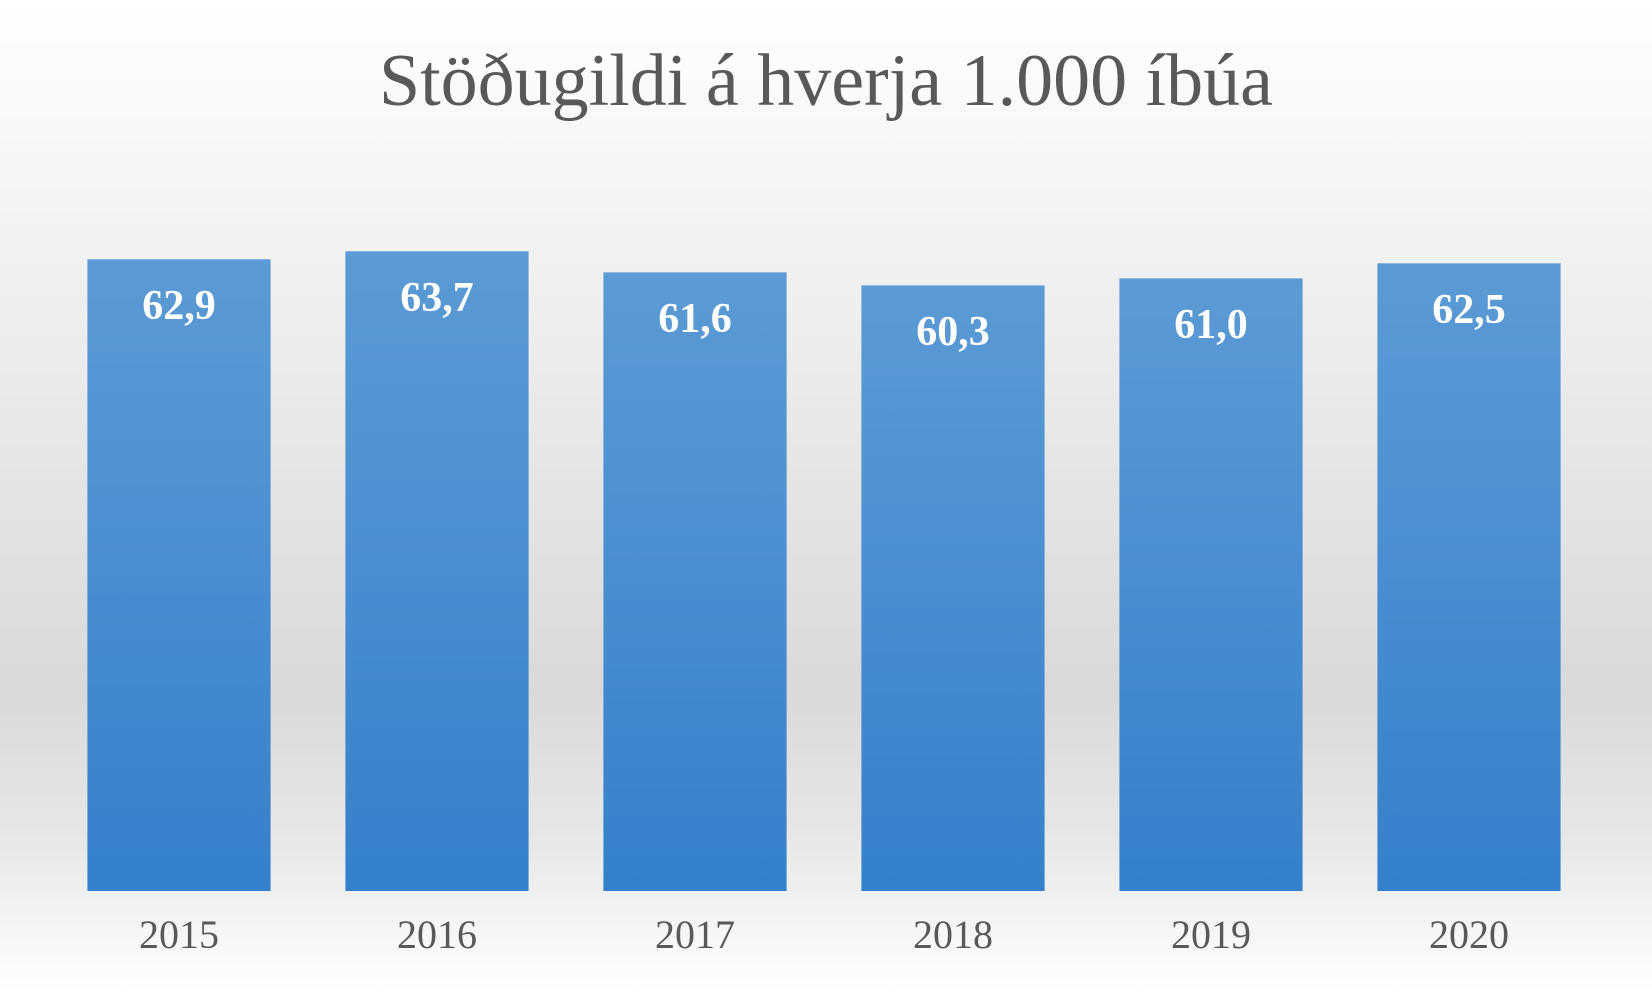  Describe the element at coordinates (1211, 934) in the screenshot. I see `x-tick-label: 2019` at that location.